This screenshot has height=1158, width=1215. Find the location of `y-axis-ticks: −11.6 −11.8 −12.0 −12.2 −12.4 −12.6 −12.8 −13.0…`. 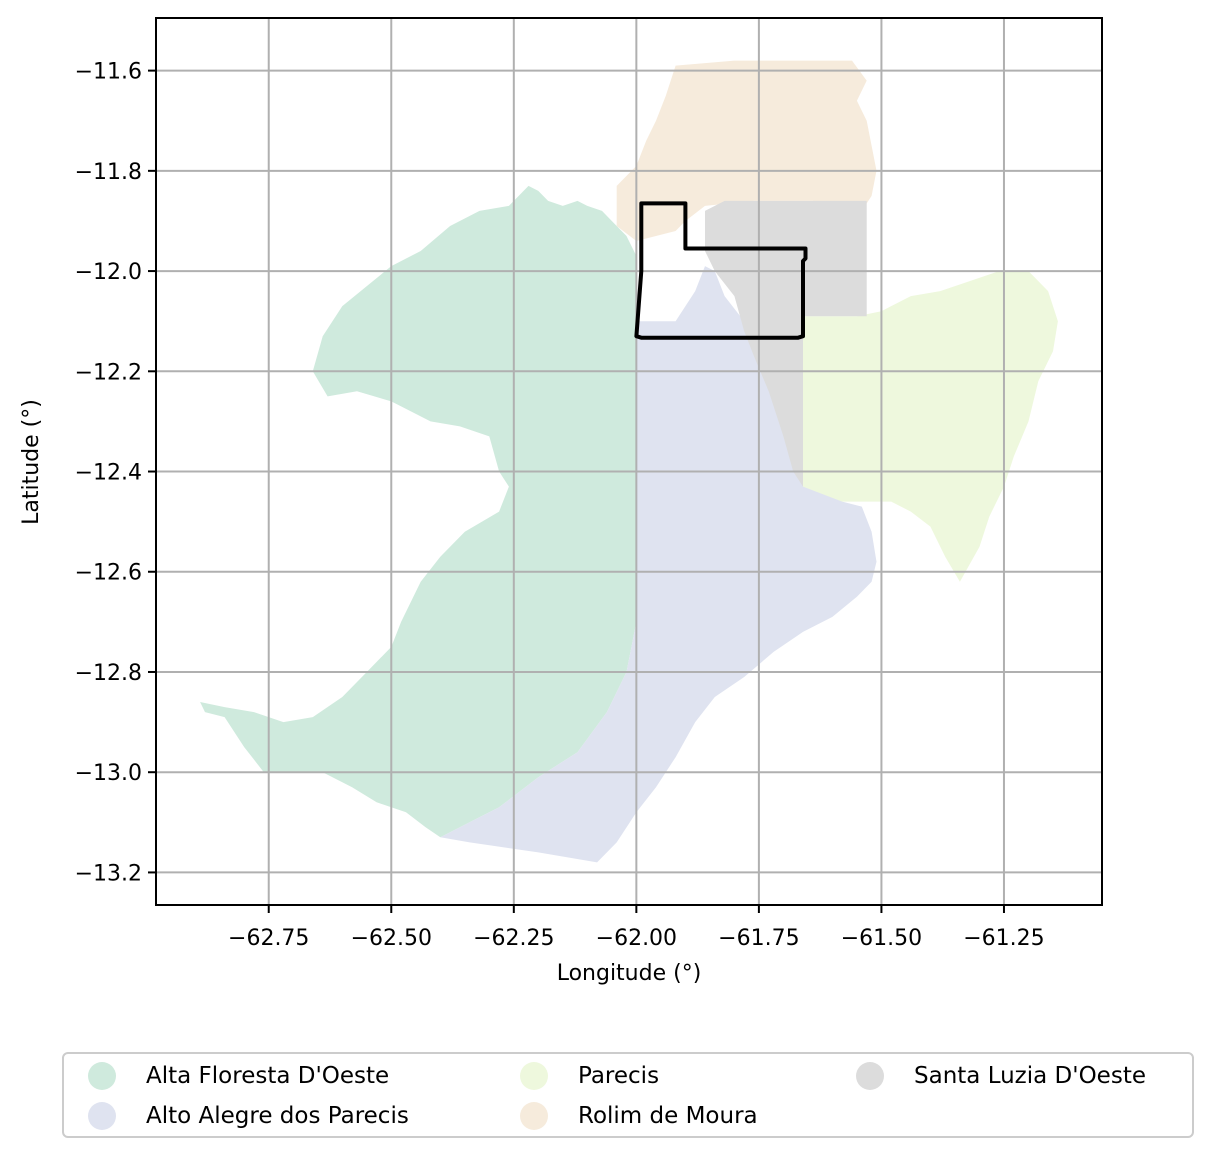

y-axis-ticks: −11.6 −11.8 −12.0 −12.2 −12.4 −12.6 −12.8 −13.0… is located at coordinates (115, 473).